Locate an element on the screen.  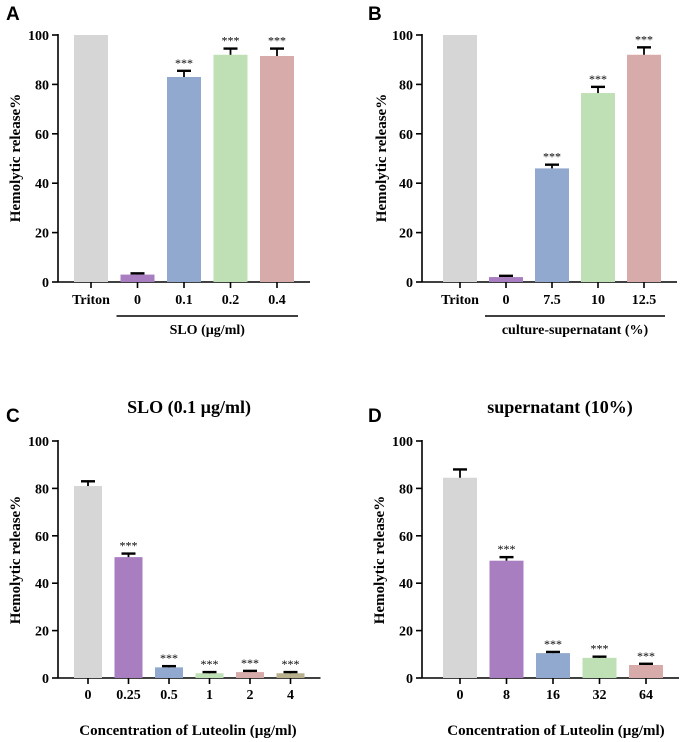
x-tick-label: 0.25 is located at coordinates (128, 695).